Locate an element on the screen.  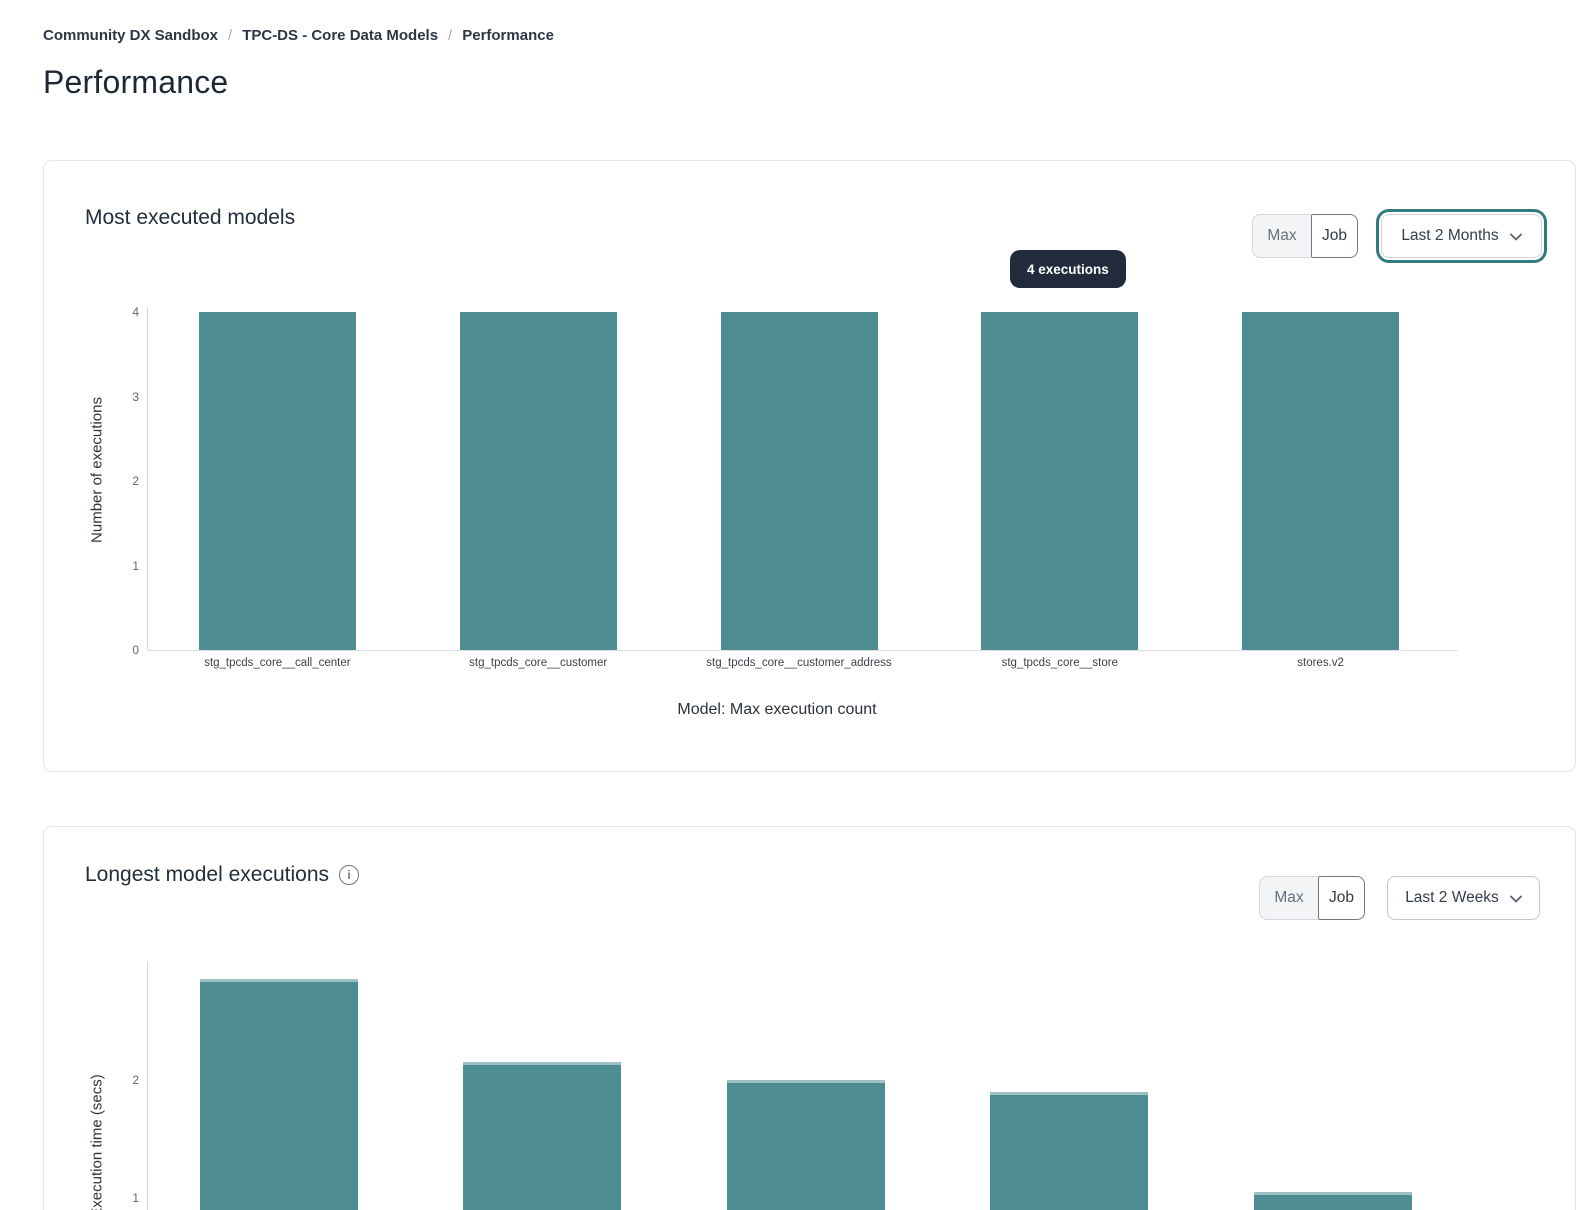
y-axis-label-2: Execution time (secs) is located at coordinates (97, 1142).